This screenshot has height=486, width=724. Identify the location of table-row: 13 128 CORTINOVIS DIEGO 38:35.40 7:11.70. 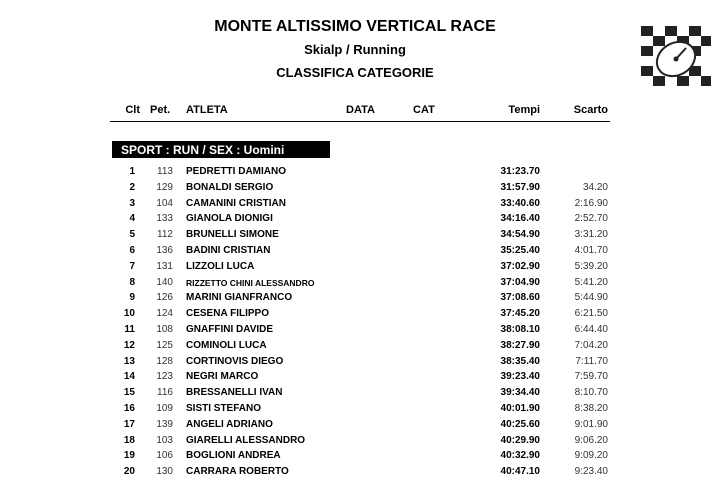
(362, 364).